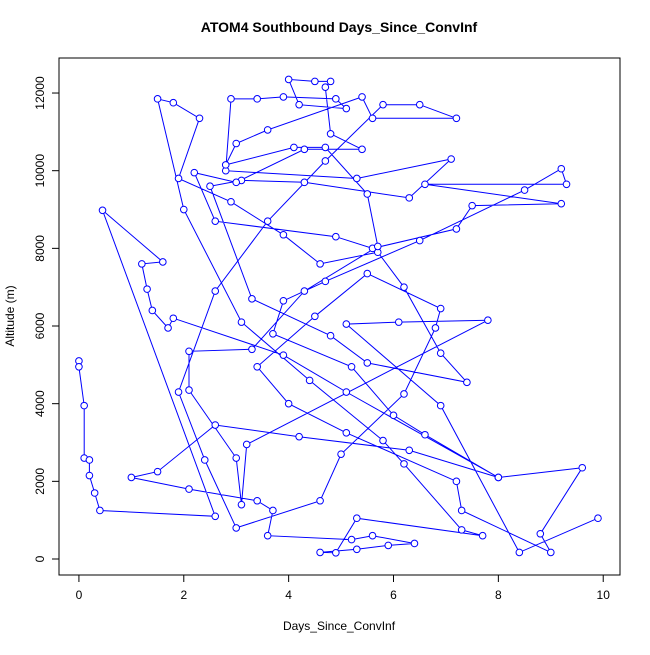 The image size is (650, 655). Describe the element at coordinates (40, 171) in the screenshot. I see `y-tick-label: 10000` at that location.